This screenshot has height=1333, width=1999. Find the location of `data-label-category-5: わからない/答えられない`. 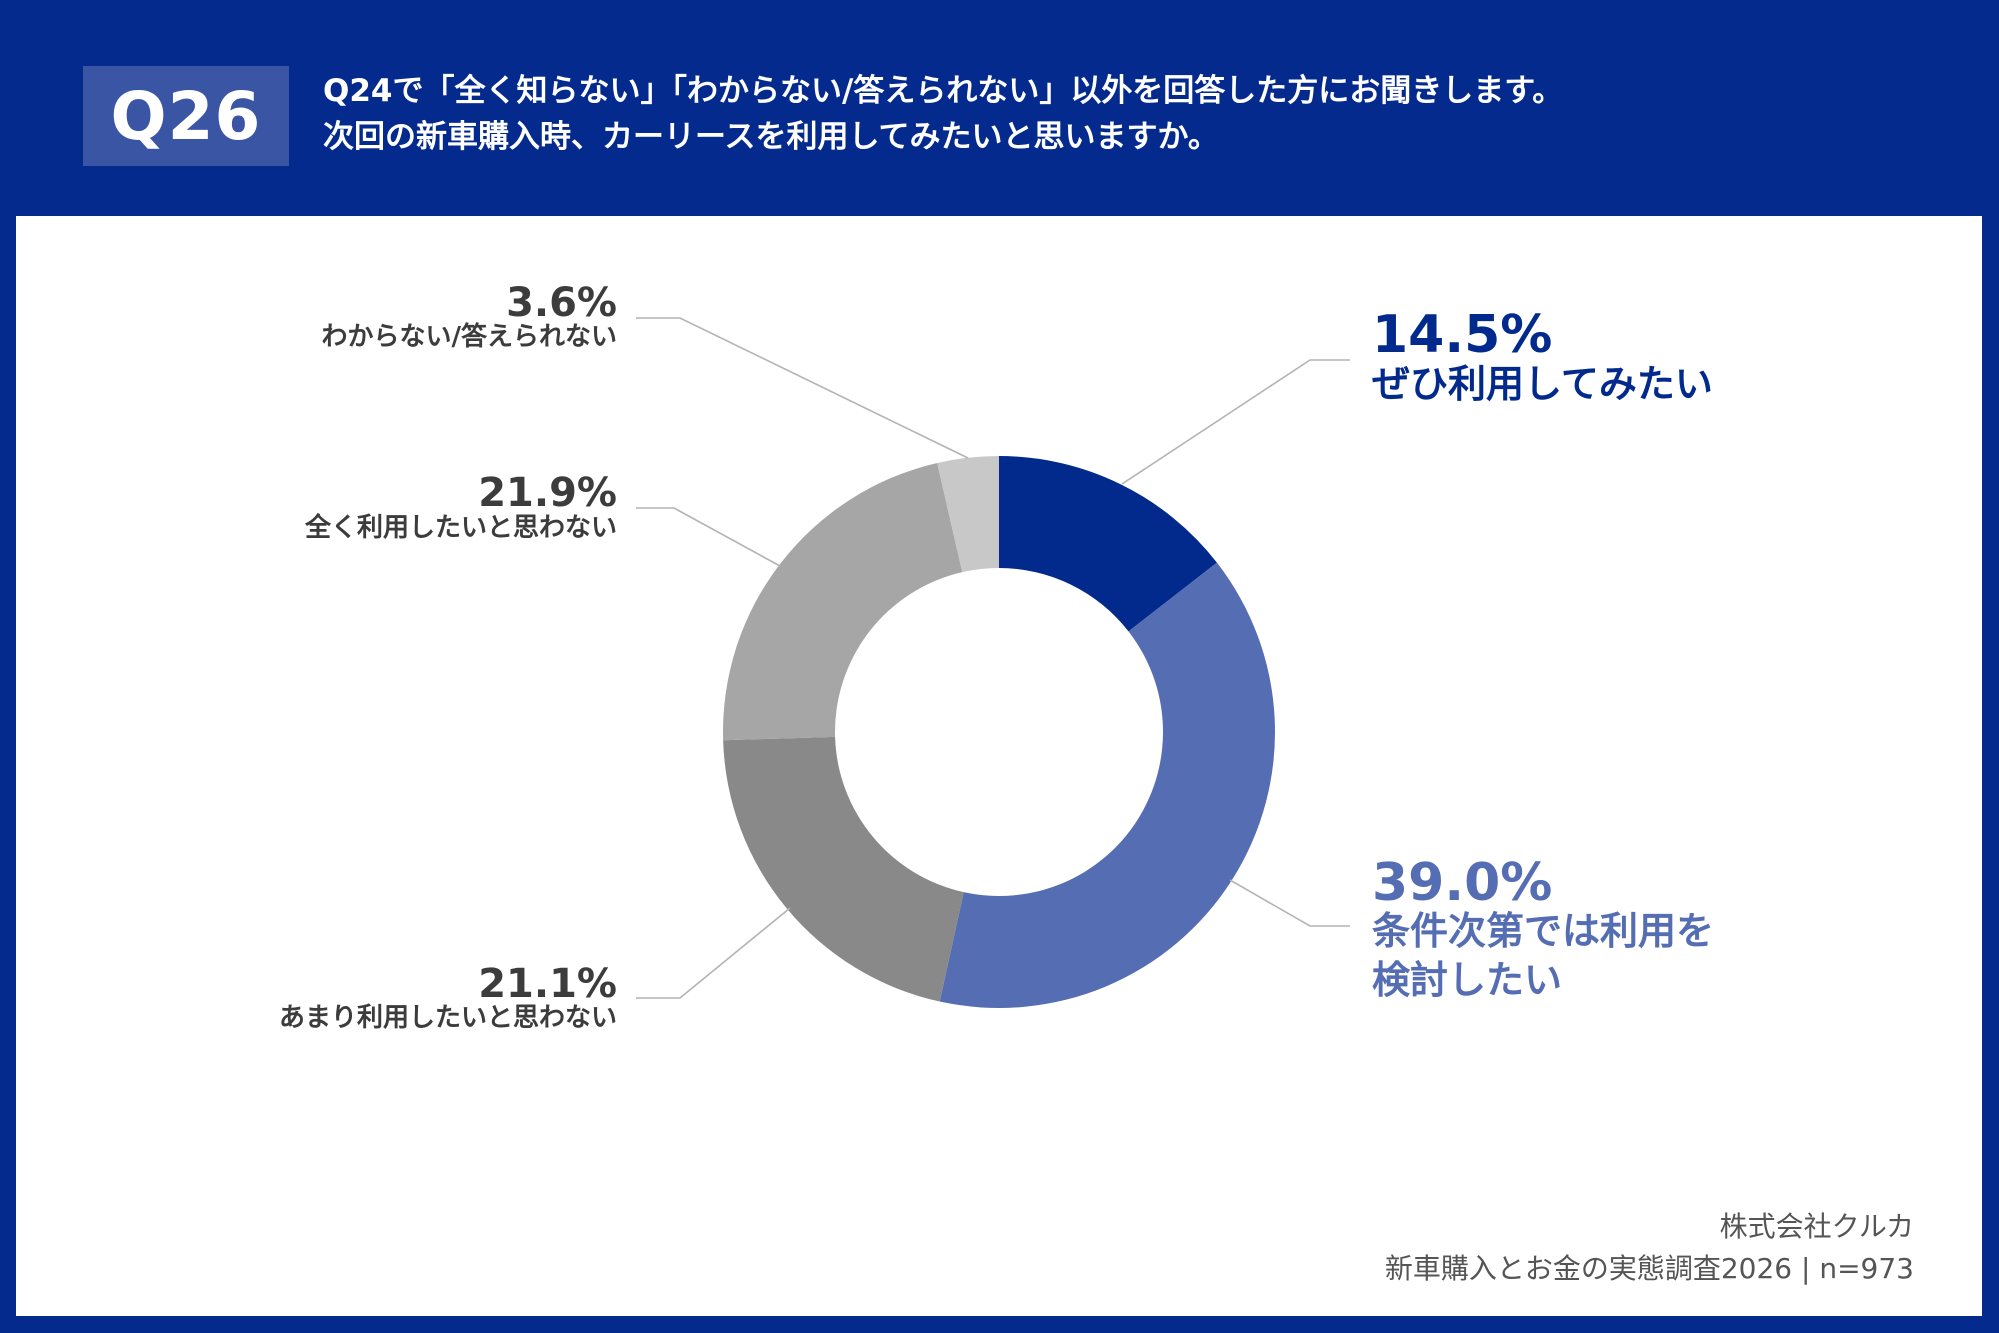

data-label-category-5: わからない/答えられない is located at coordinates (470, 336).